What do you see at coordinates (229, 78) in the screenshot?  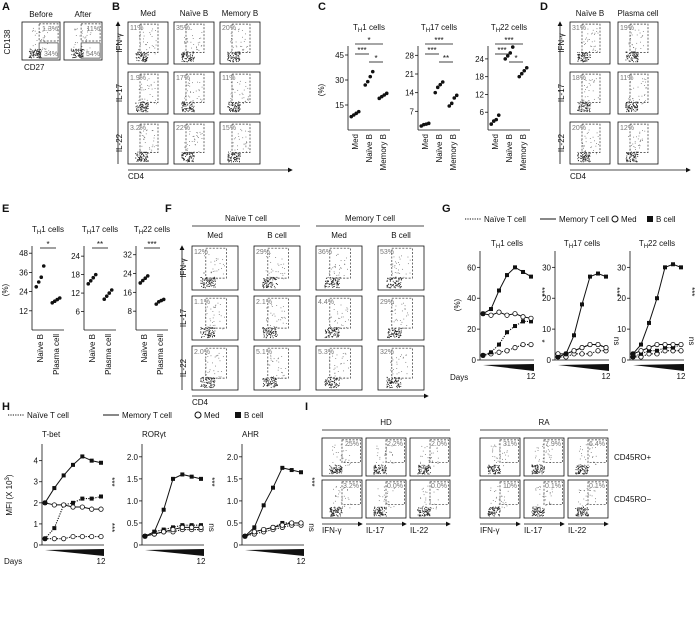 I see `gate-percent: 11%` at bounding box center [229, 78].